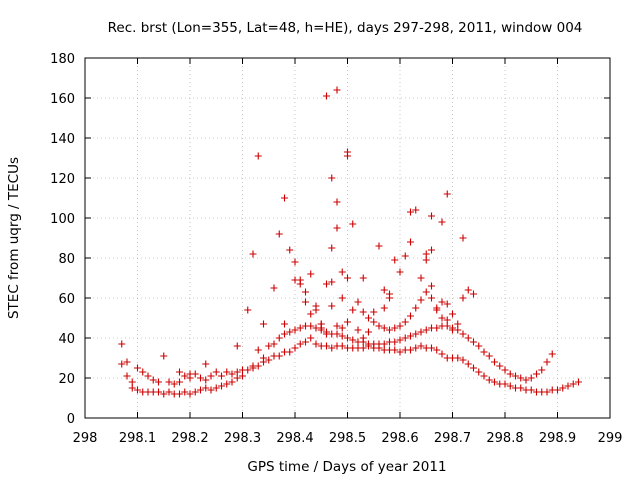  I want to click on x-tick-label: 298.1, so click(137, 438).